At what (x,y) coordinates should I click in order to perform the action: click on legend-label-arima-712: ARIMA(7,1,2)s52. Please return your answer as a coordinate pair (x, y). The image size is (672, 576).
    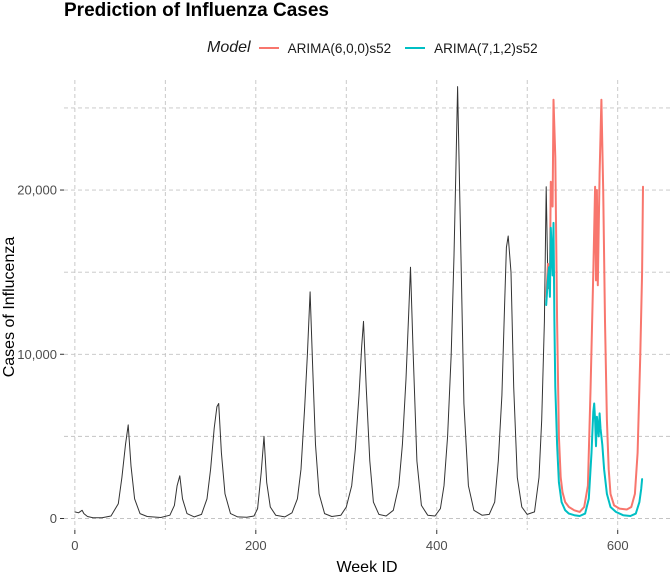
    Looking at the image, I should click on (486, 48).